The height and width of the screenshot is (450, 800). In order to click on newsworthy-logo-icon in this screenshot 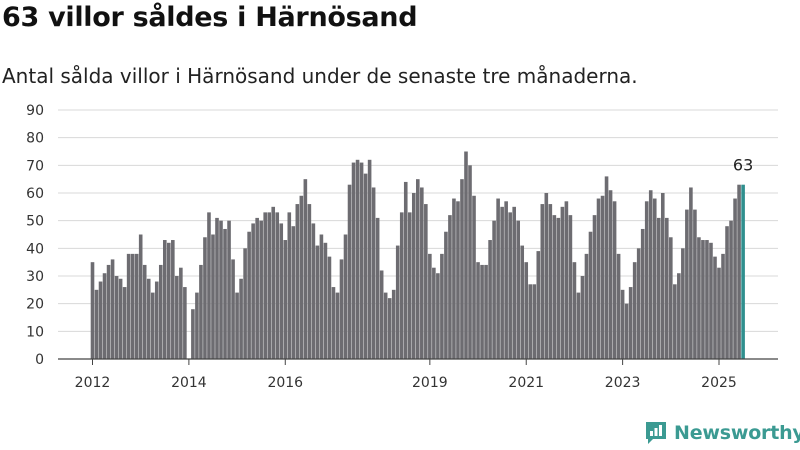, I will do `click(656, 433)`.